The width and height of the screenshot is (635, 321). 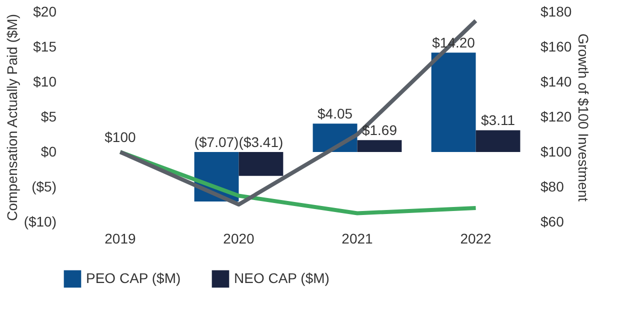 I want to click on data-label: $3.11, so click(x=498, y=120).